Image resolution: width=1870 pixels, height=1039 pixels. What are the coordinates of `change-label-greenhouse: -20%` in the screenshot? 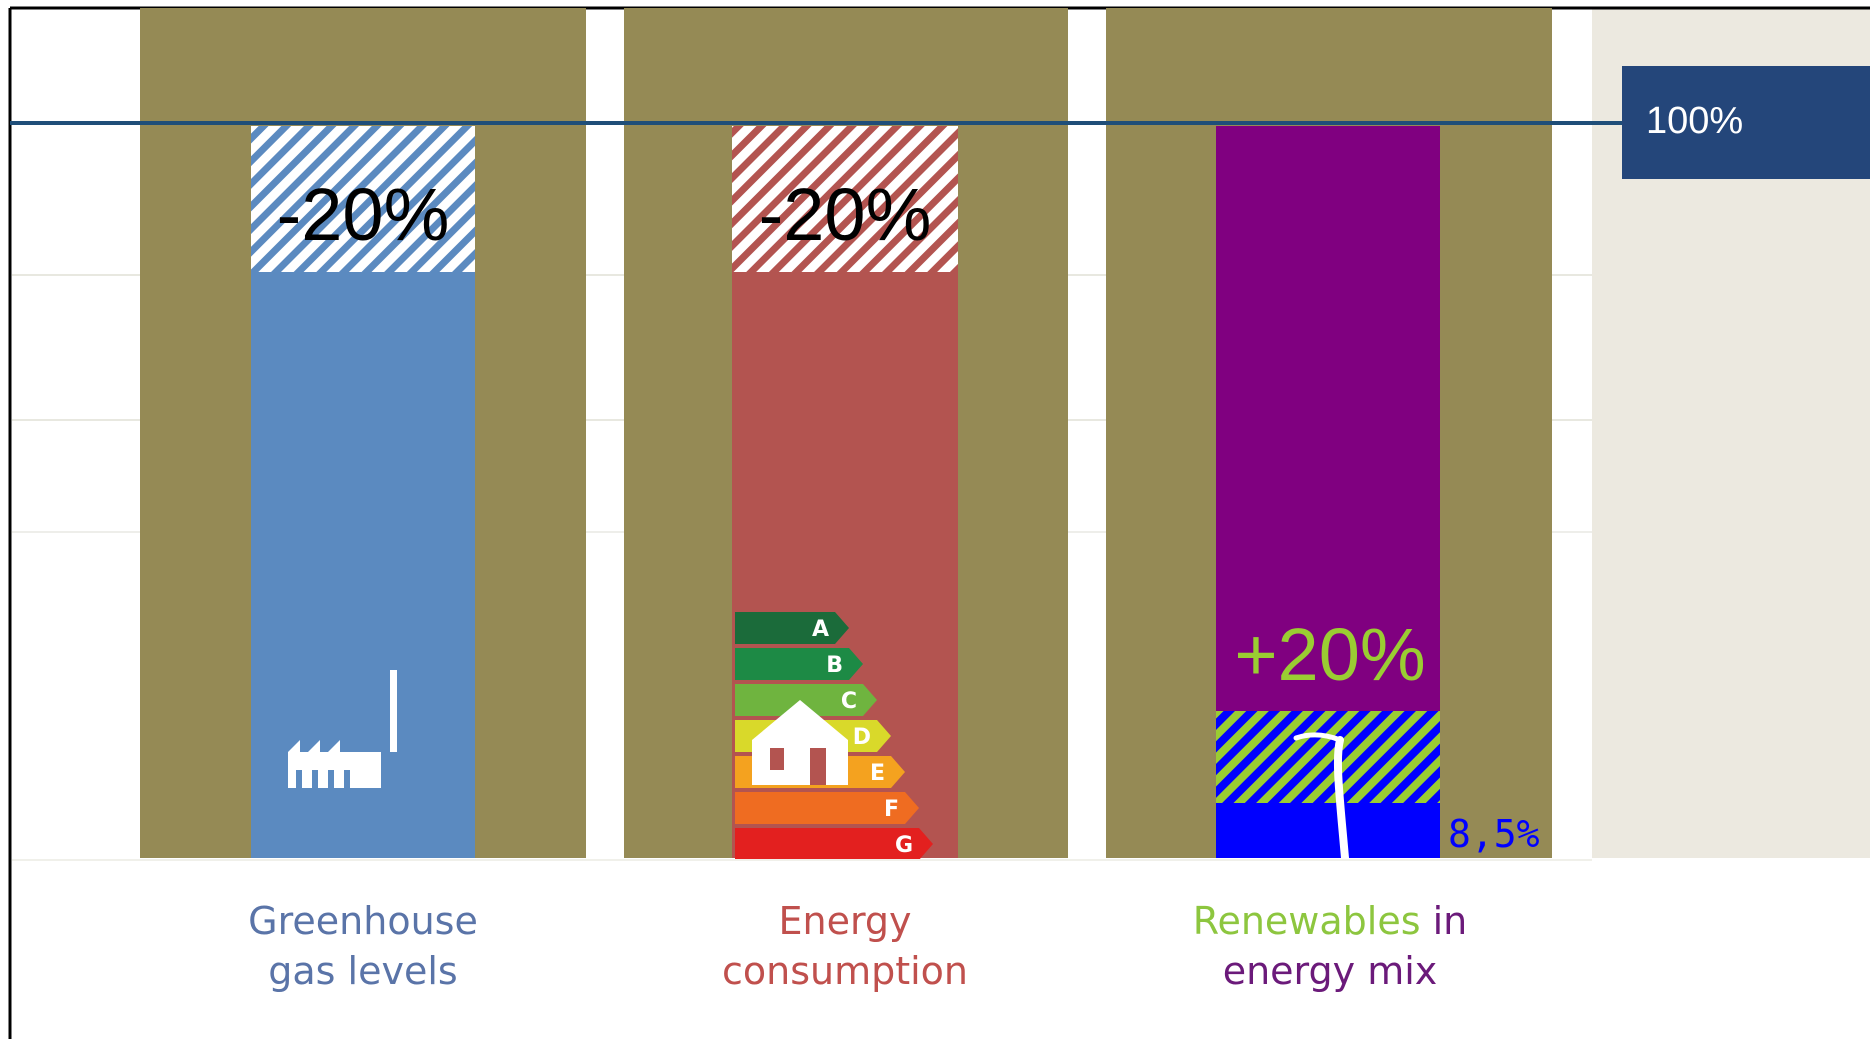 It's located at (363, 214).